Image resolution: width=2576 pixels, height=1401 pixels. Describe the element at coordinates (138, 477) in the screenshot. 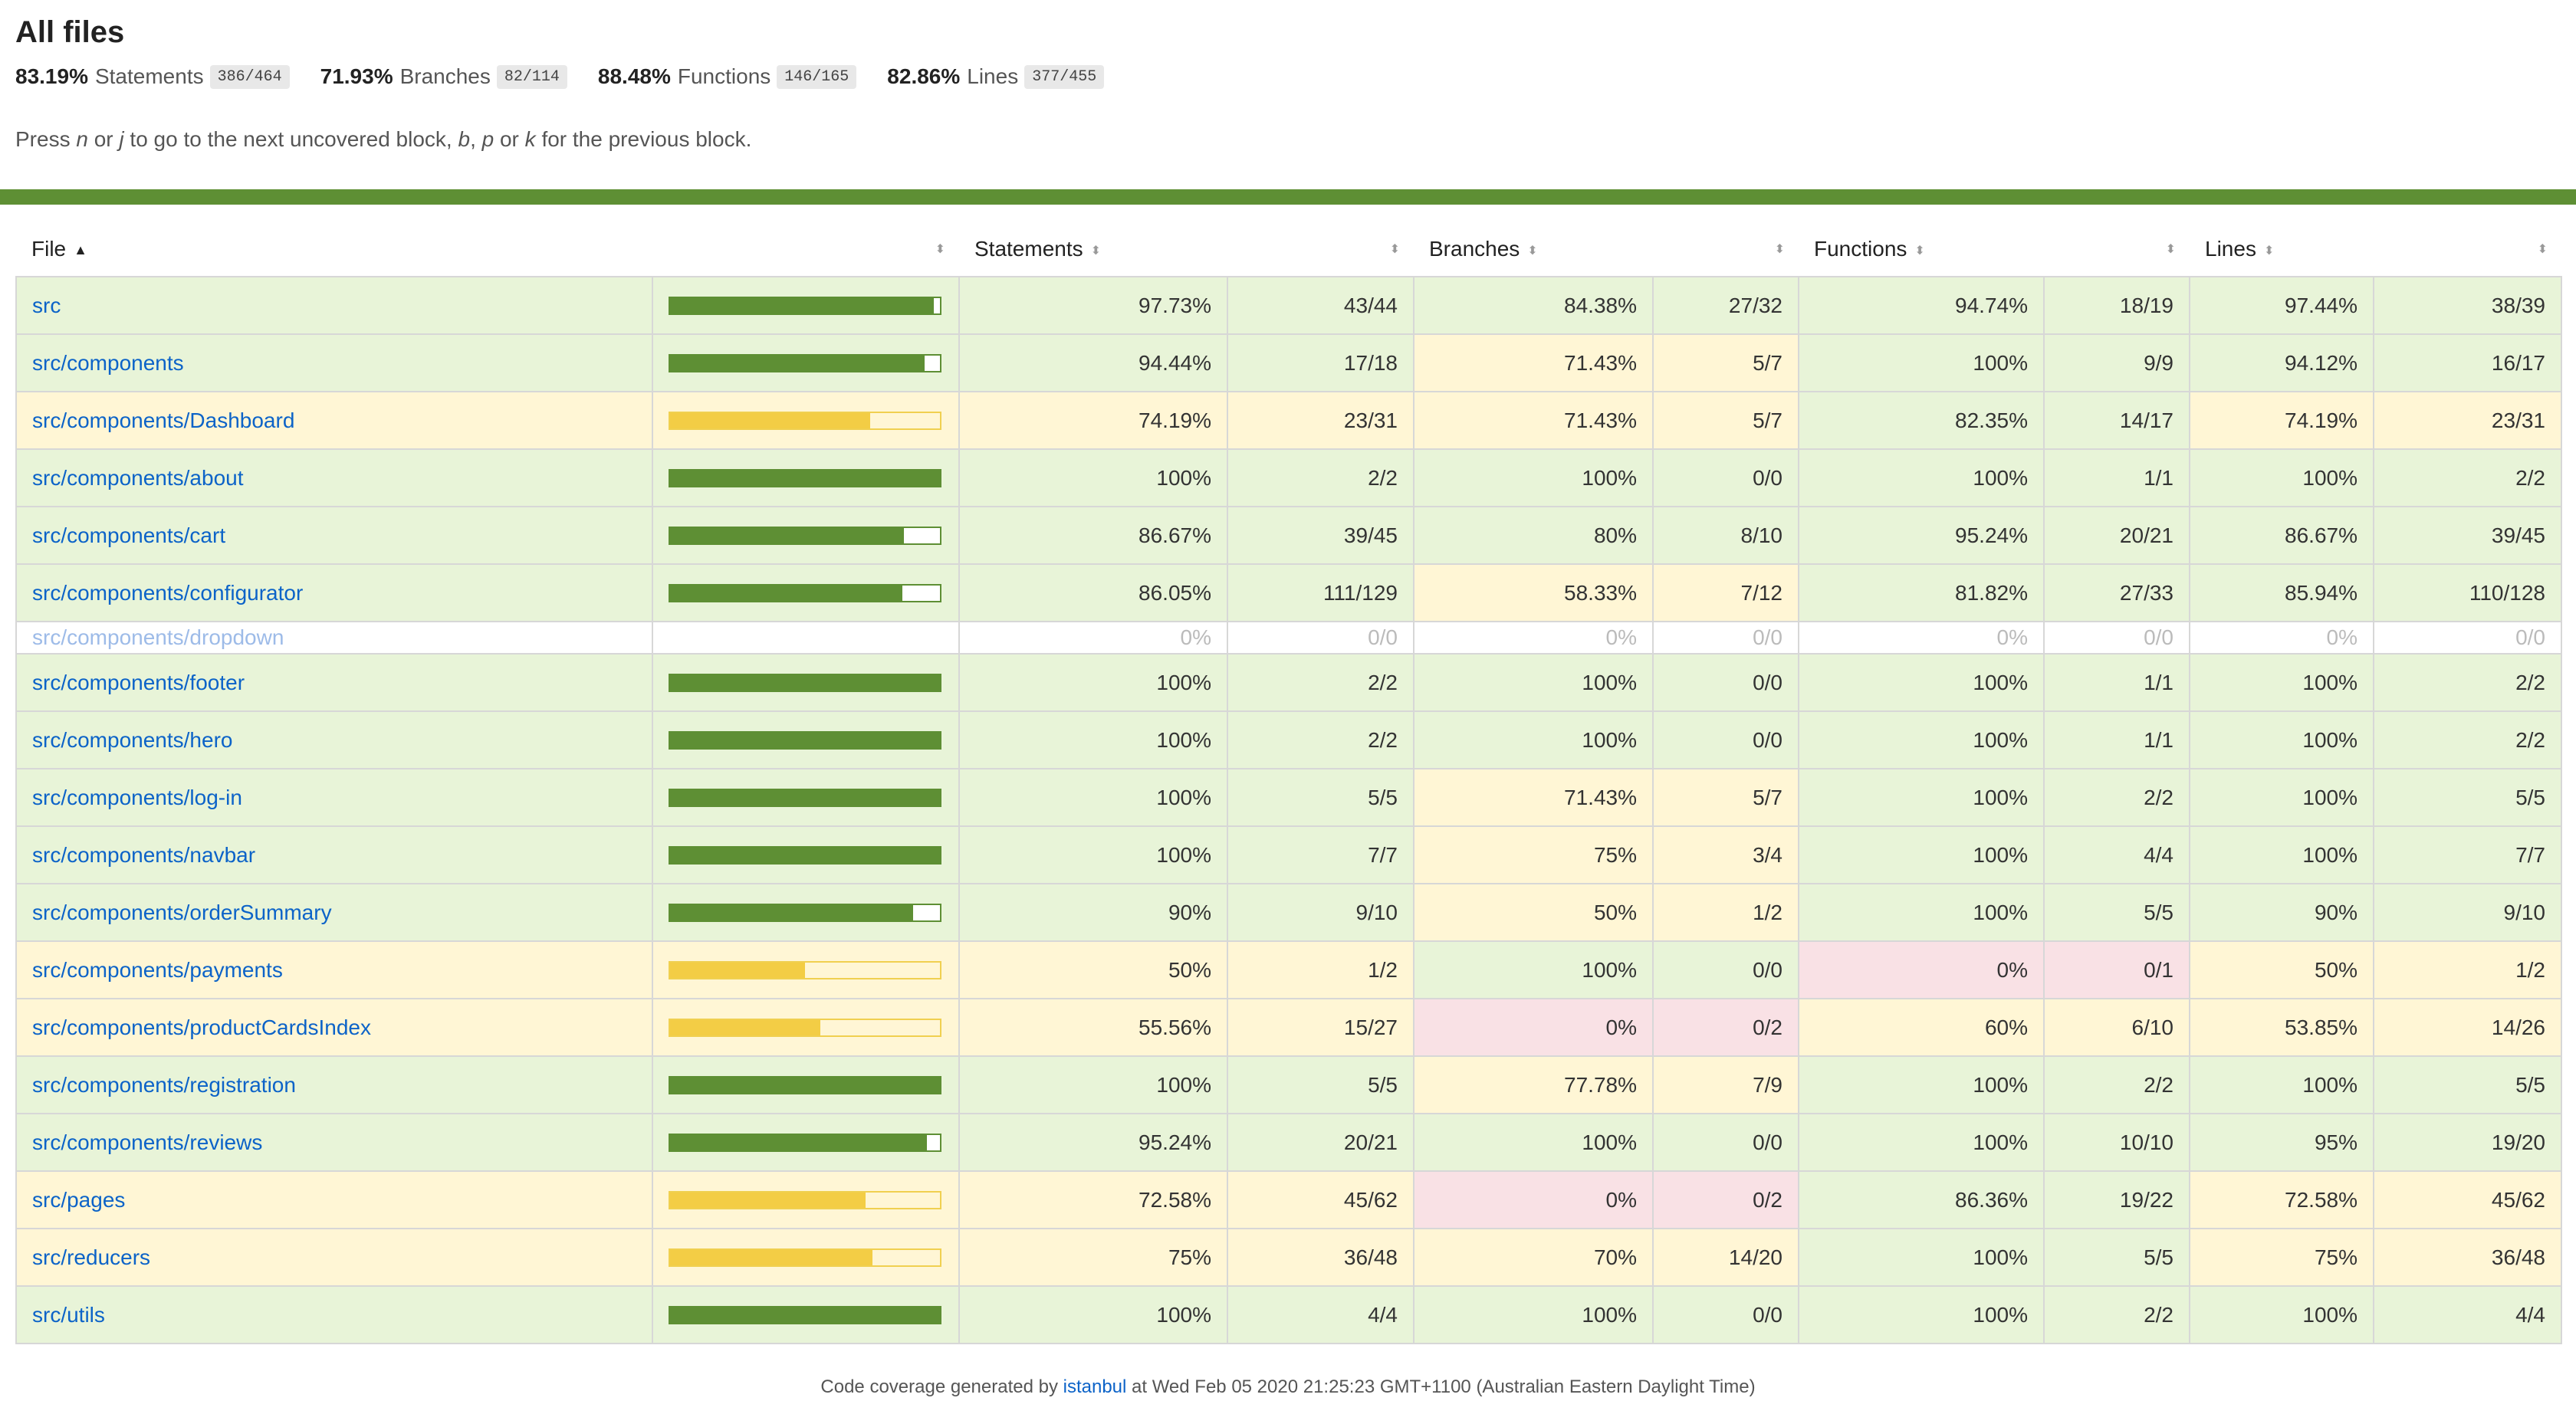

I see `file-link: src/components/about` at that location.